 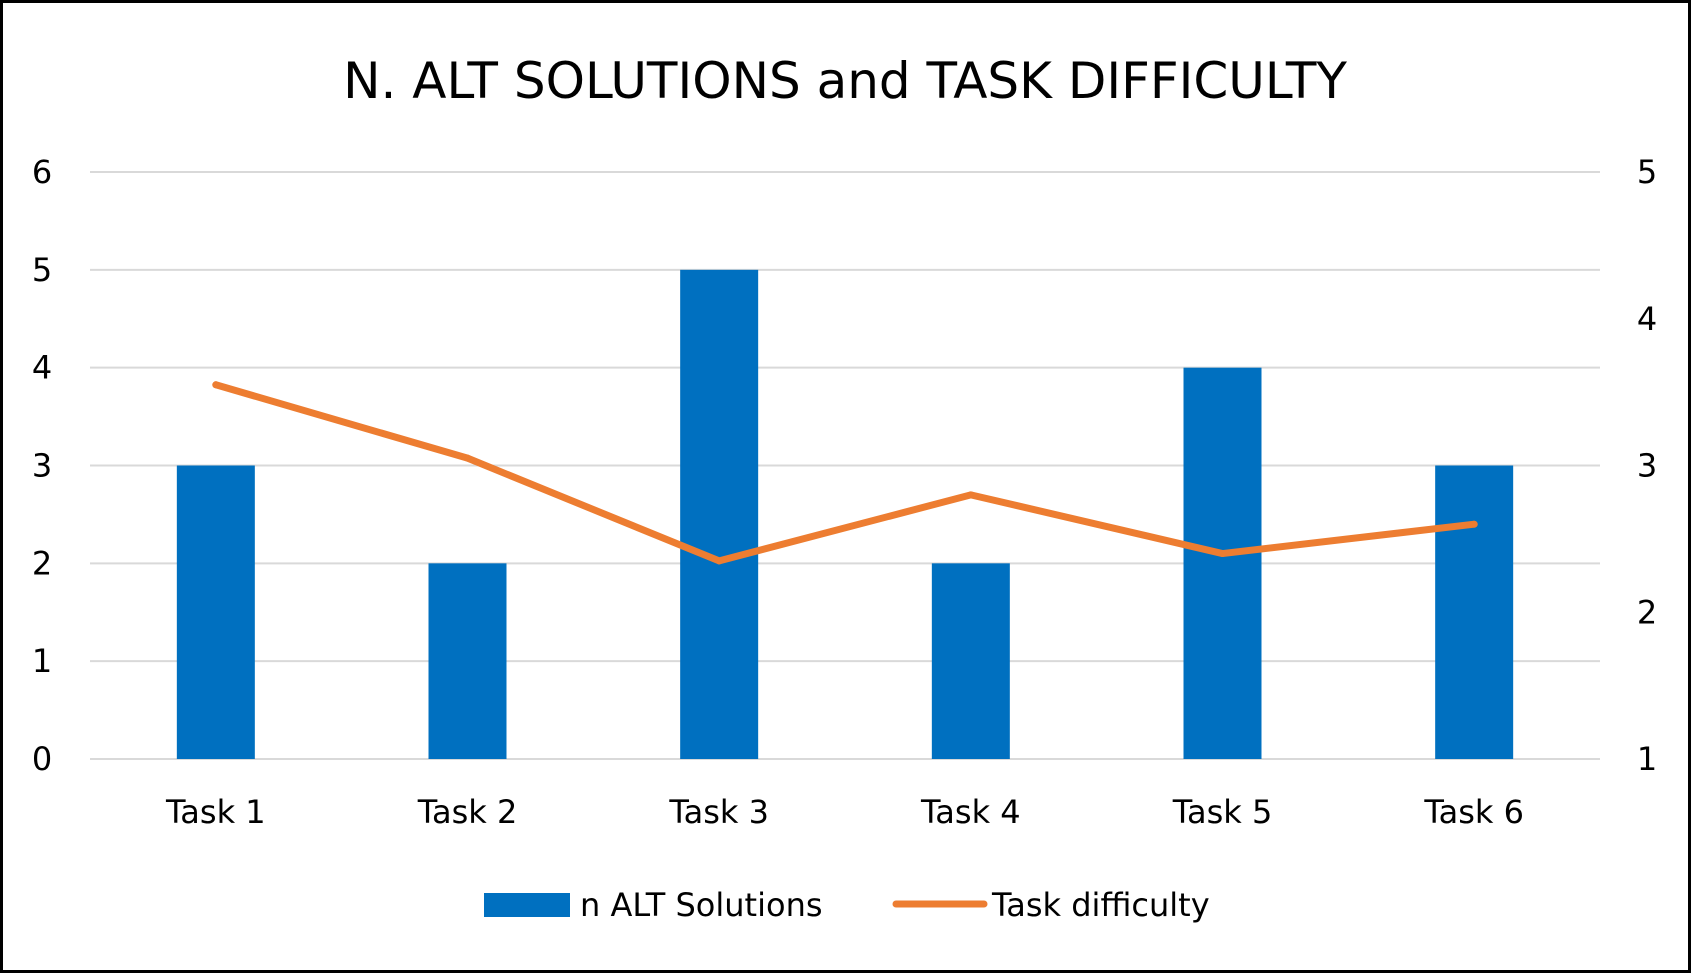 What do you see at coordinates (42, 368) in the screenshot?
I see `left-tick-label: 4` at bounding box center [42, 368].